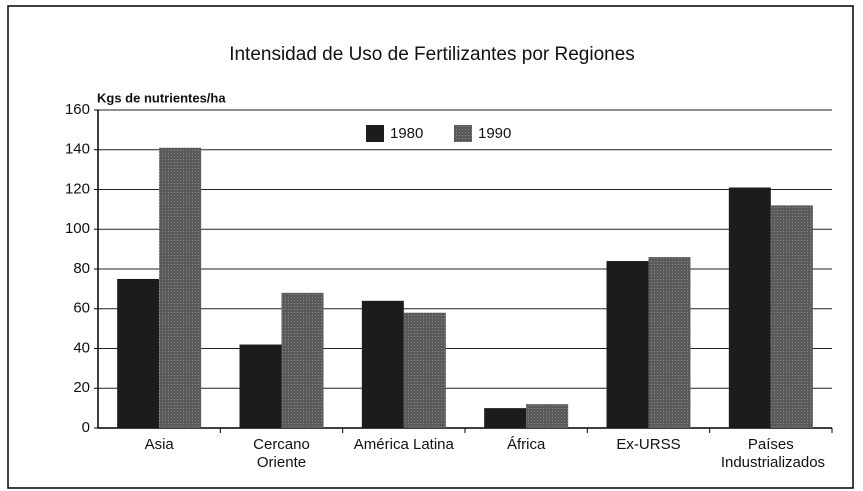  I want to click on y-axis-label: Kgs de nutrientes/ha, so click(161, 97).